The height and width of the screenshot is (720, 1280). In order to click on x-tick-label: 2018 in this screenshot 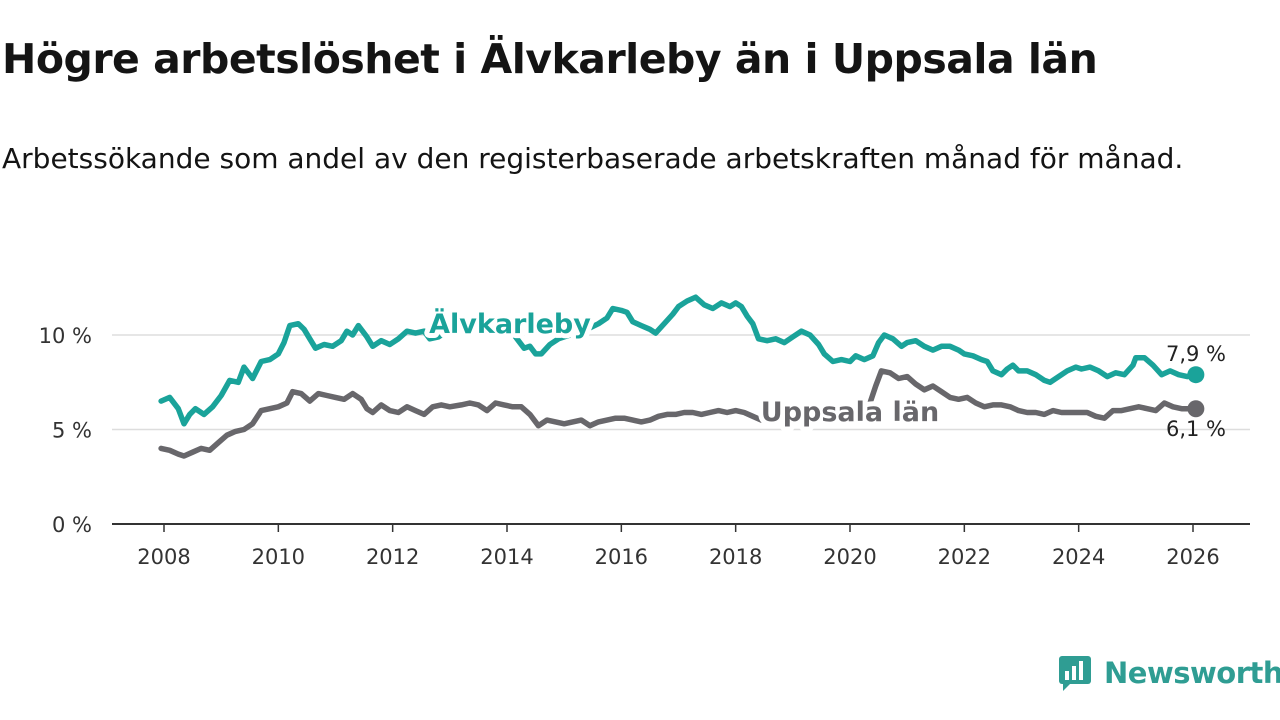, I will do `click(735, 557)`.